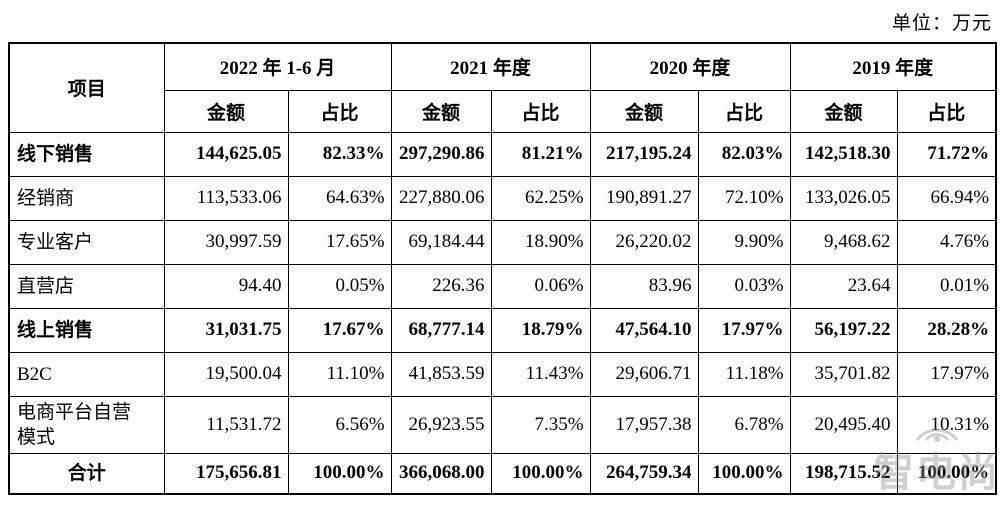 This screenshot has height=508, width=1000. I want to click on amount-cell: 297,290.86, so click(441, 154).